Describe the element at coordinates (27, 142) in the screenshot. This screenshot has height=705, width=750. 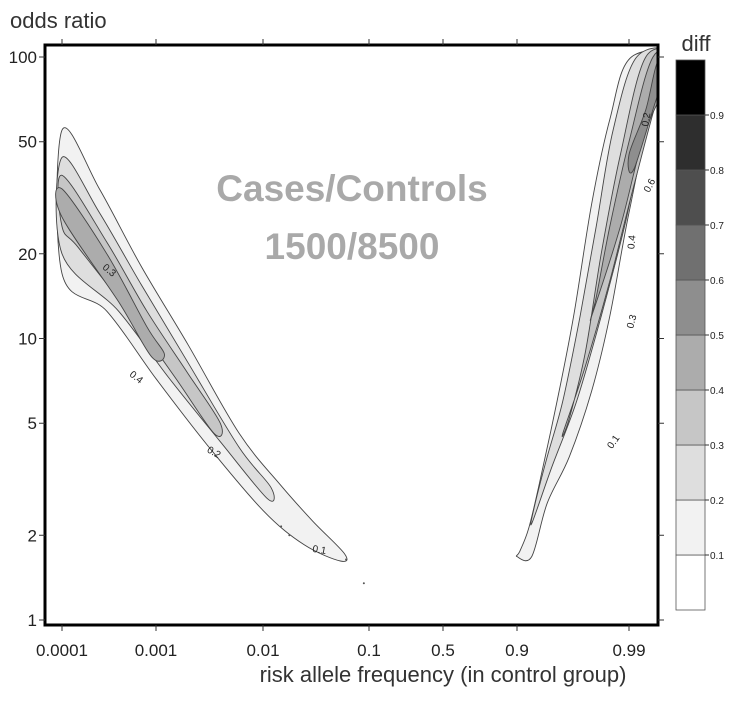
I see `y-tick-label: 50` at that location.